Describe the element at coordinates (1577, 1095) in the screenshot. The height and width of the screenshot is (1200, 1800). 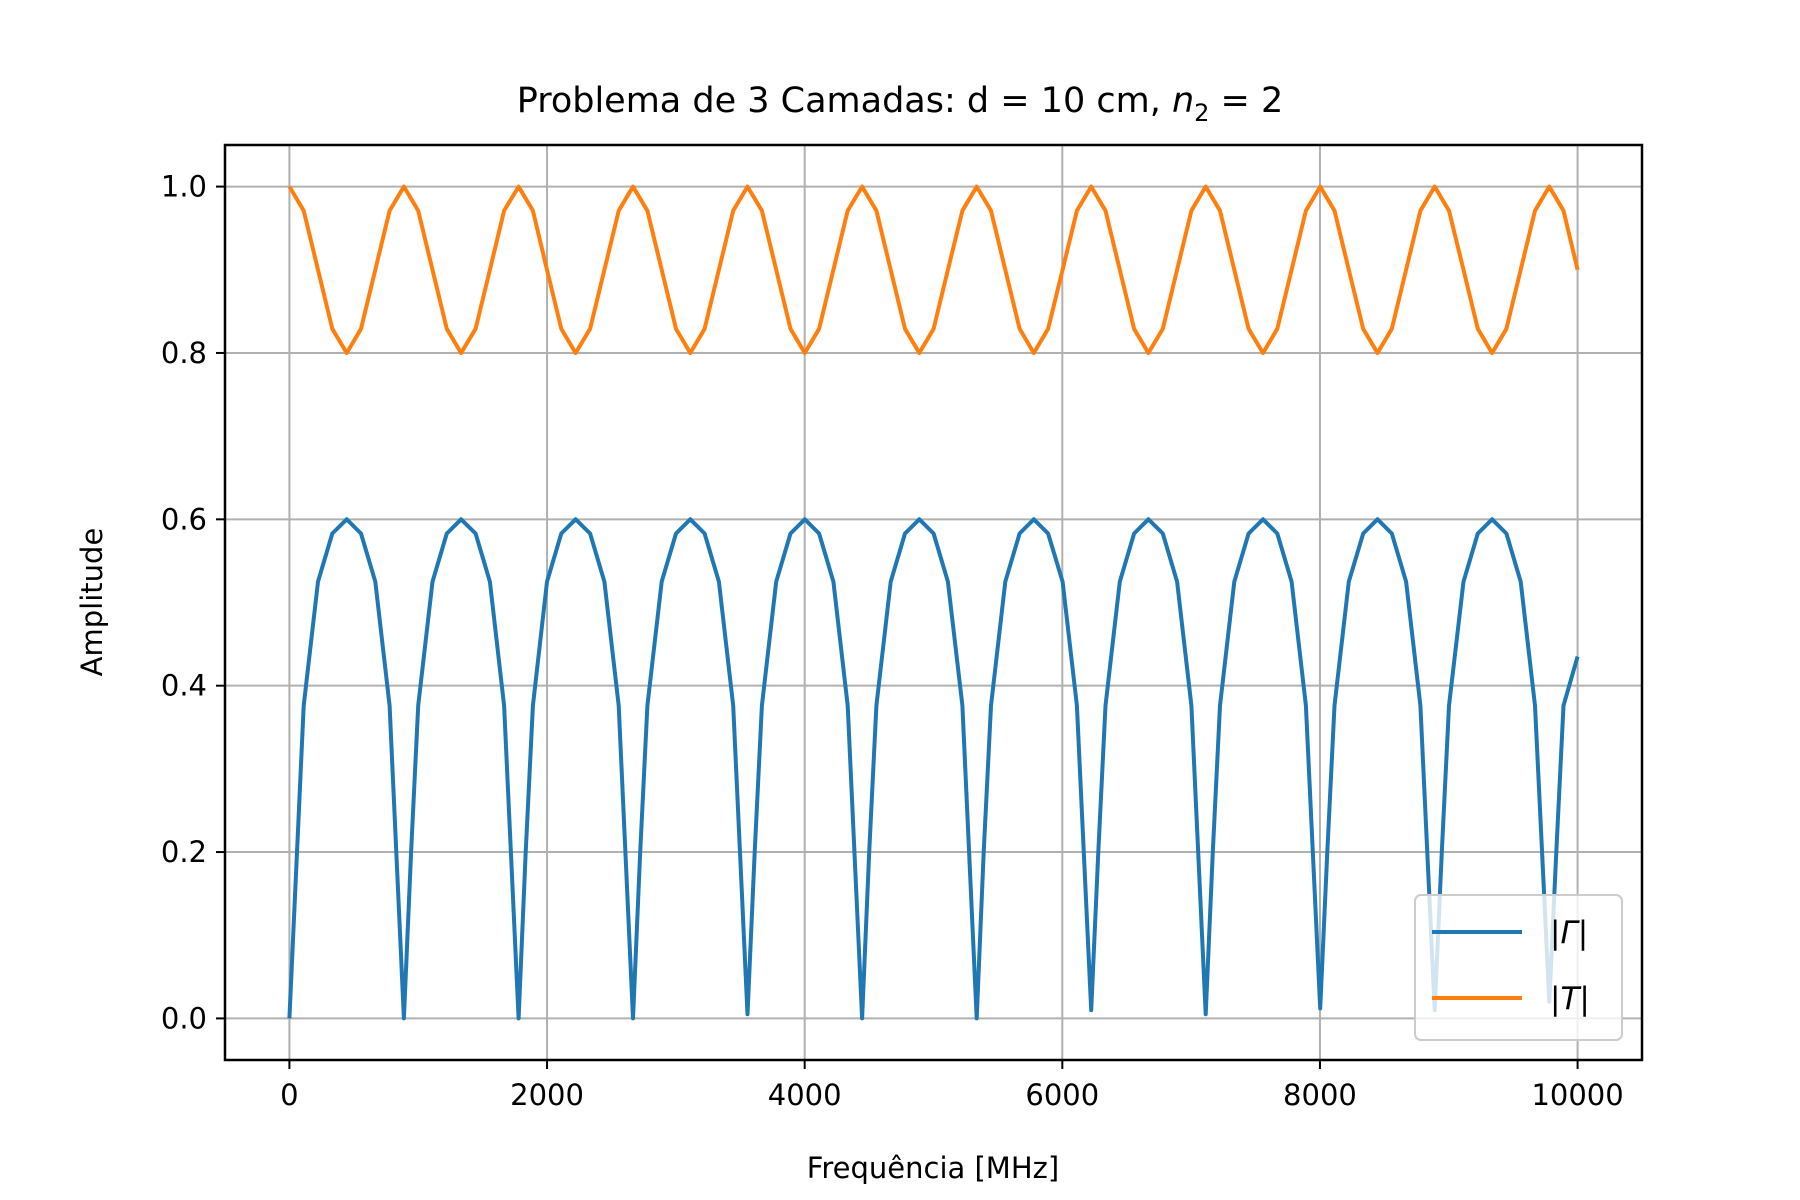
I see `x-tick-label-5: 10000` at that location.